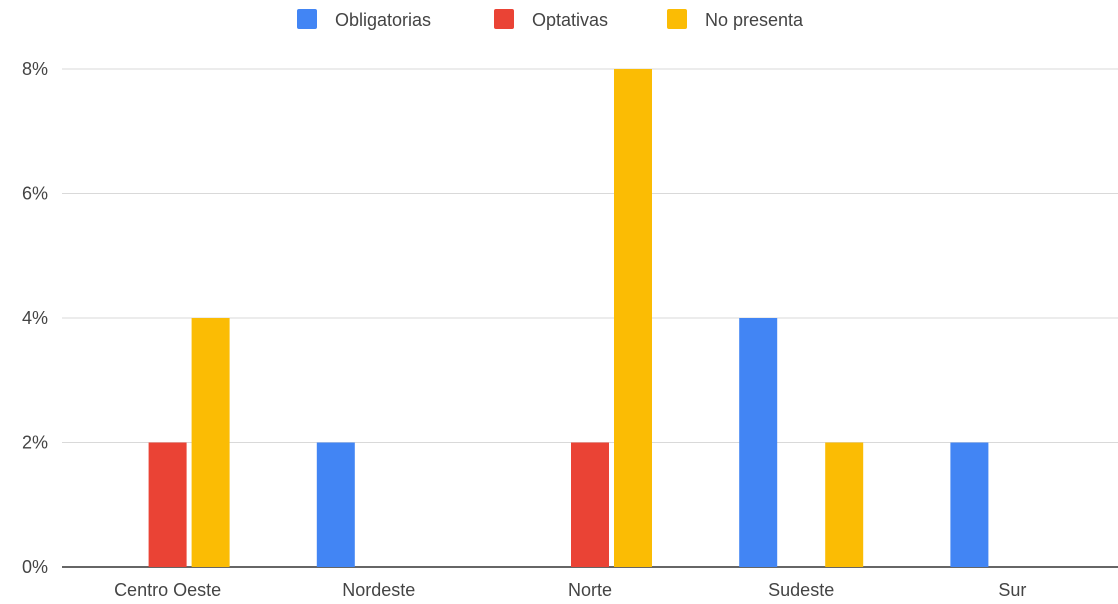  Describe the element at coordinates (167, 590) in the screenshot. I see `x-tick-label: Centro Oeste` at that location.